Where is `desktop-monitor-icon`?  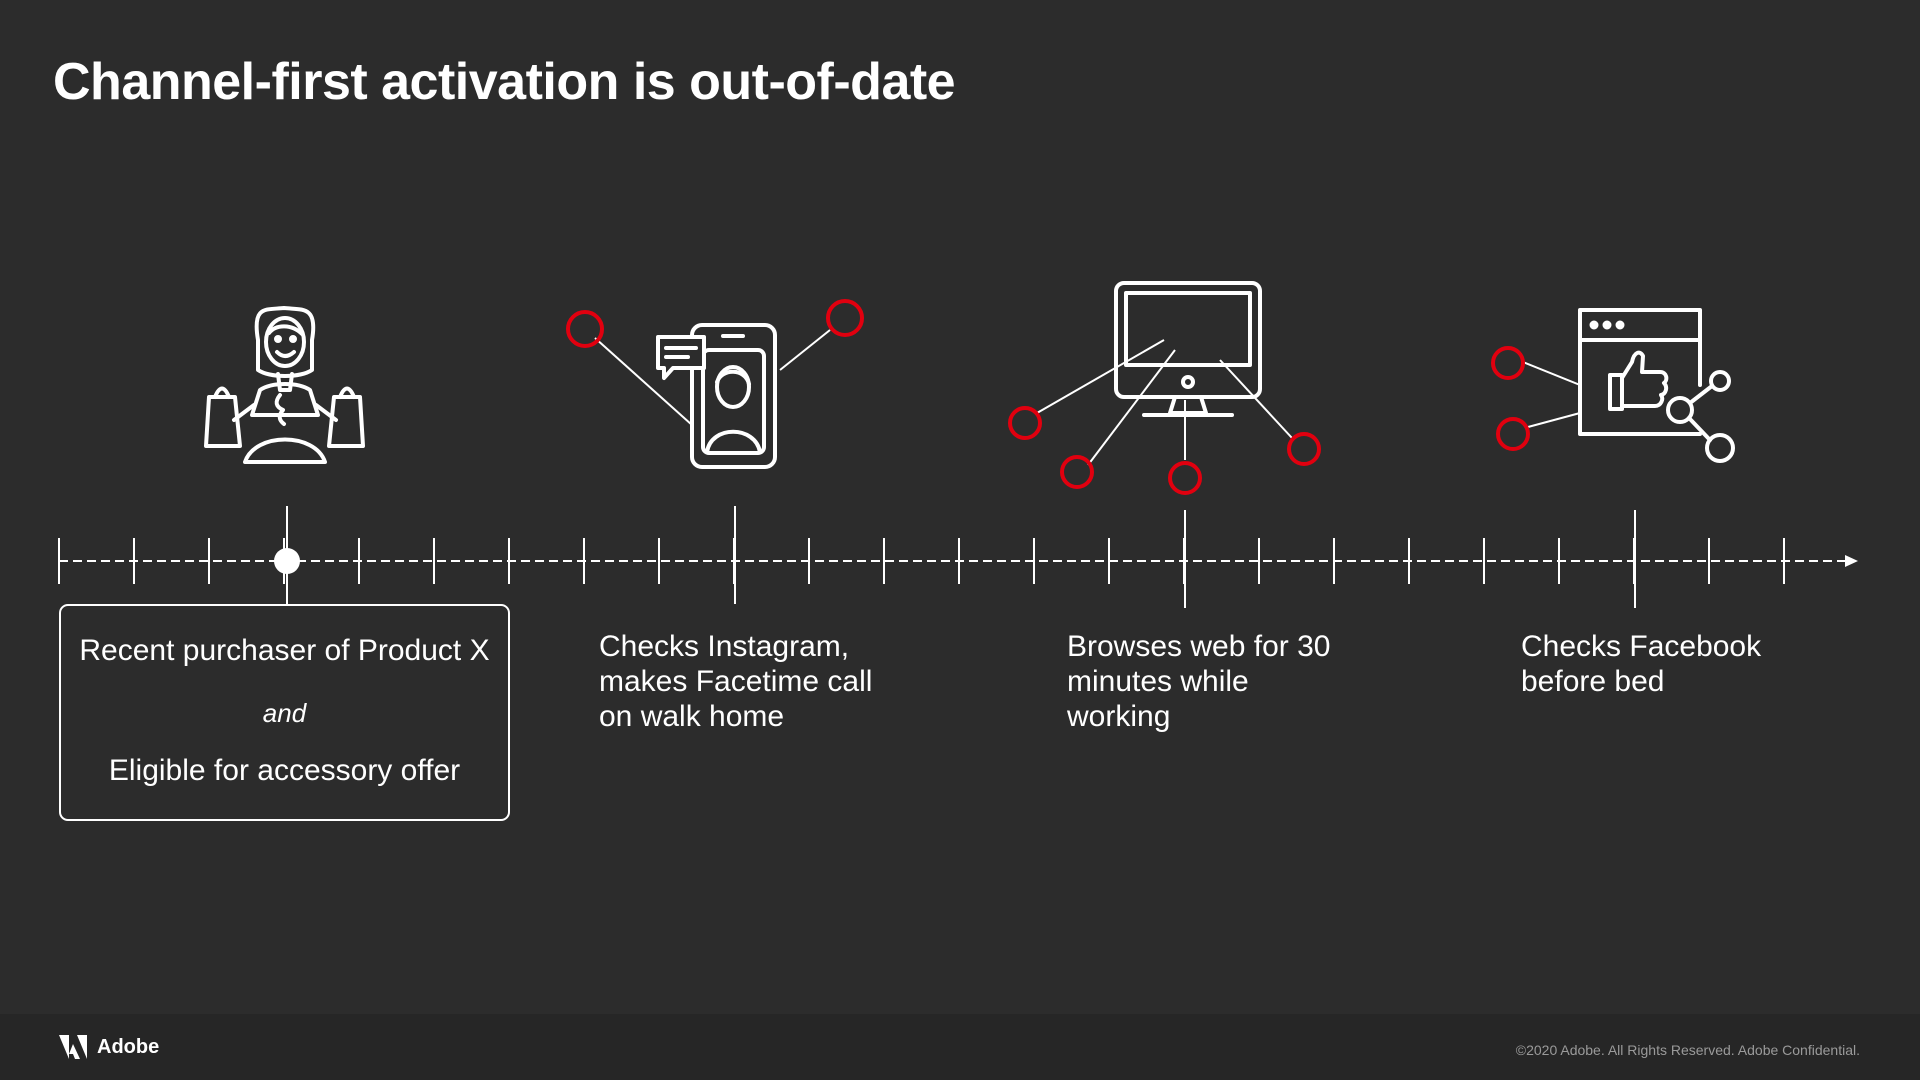 desktop-monitor-icon is located at coordinates (1188, 349).